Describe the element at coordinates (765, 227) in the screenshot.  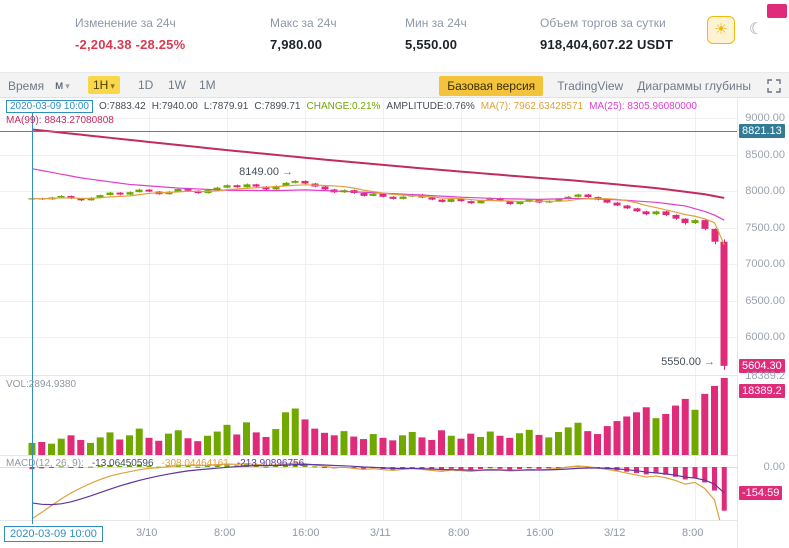
I see `price-tick: 7500.00` at that location.